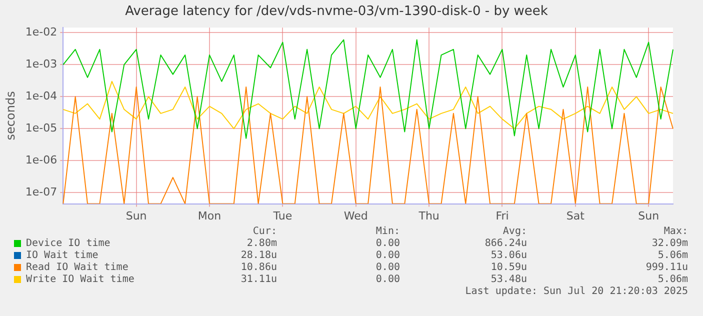  I want to click on y-tick-label: 1e-07, so click(41, 192).